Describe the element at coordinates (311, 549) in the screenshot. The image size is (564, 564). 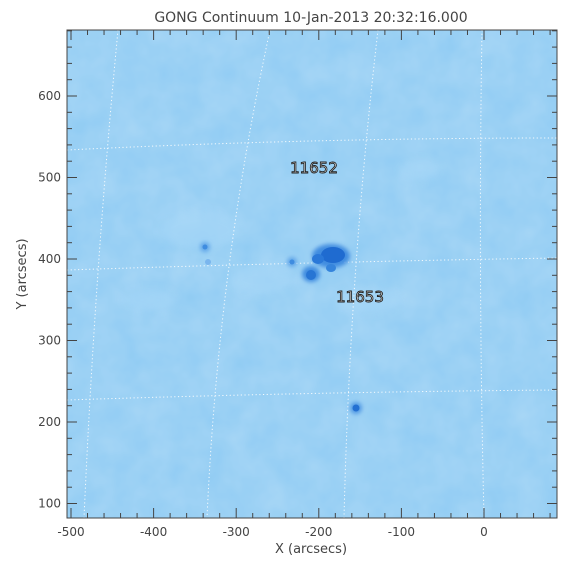
I see `x-axis-label: X (arcsecs)` at that location.